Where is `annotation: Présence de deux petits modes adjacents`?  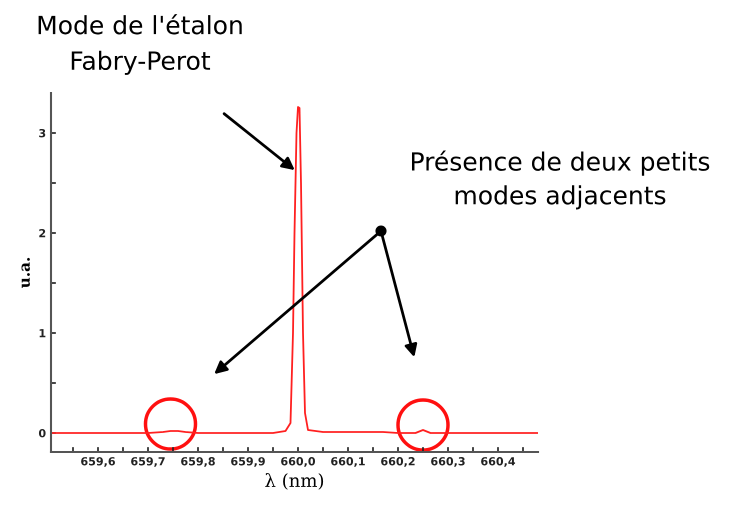 annotation: Présence de deux petits modes adjacents is located at coordinates (561, 180).